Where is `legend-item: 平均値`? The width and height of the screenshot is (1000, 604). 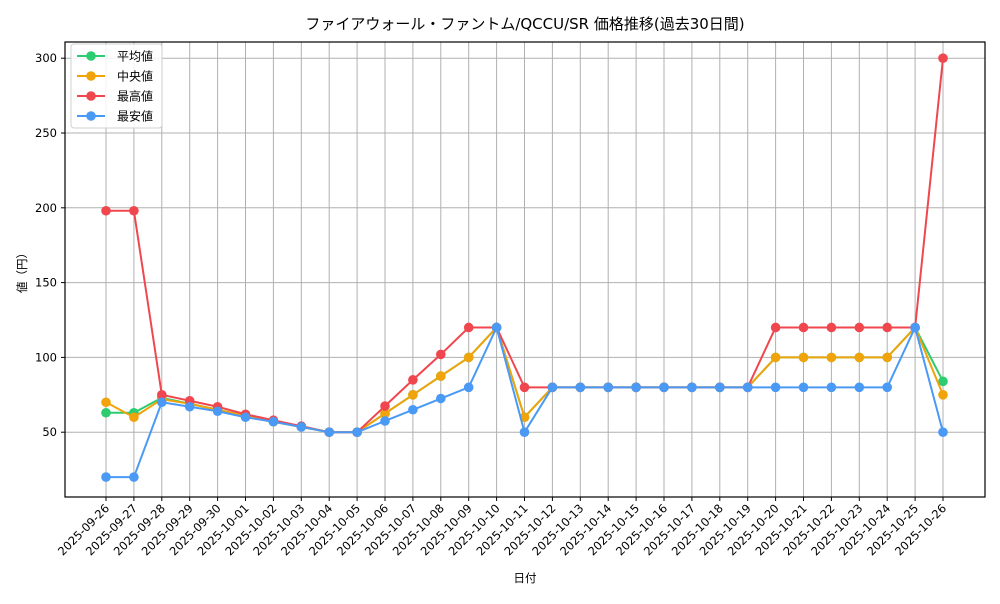
legend-item: 平均値 is located at coordinates (115, 56).